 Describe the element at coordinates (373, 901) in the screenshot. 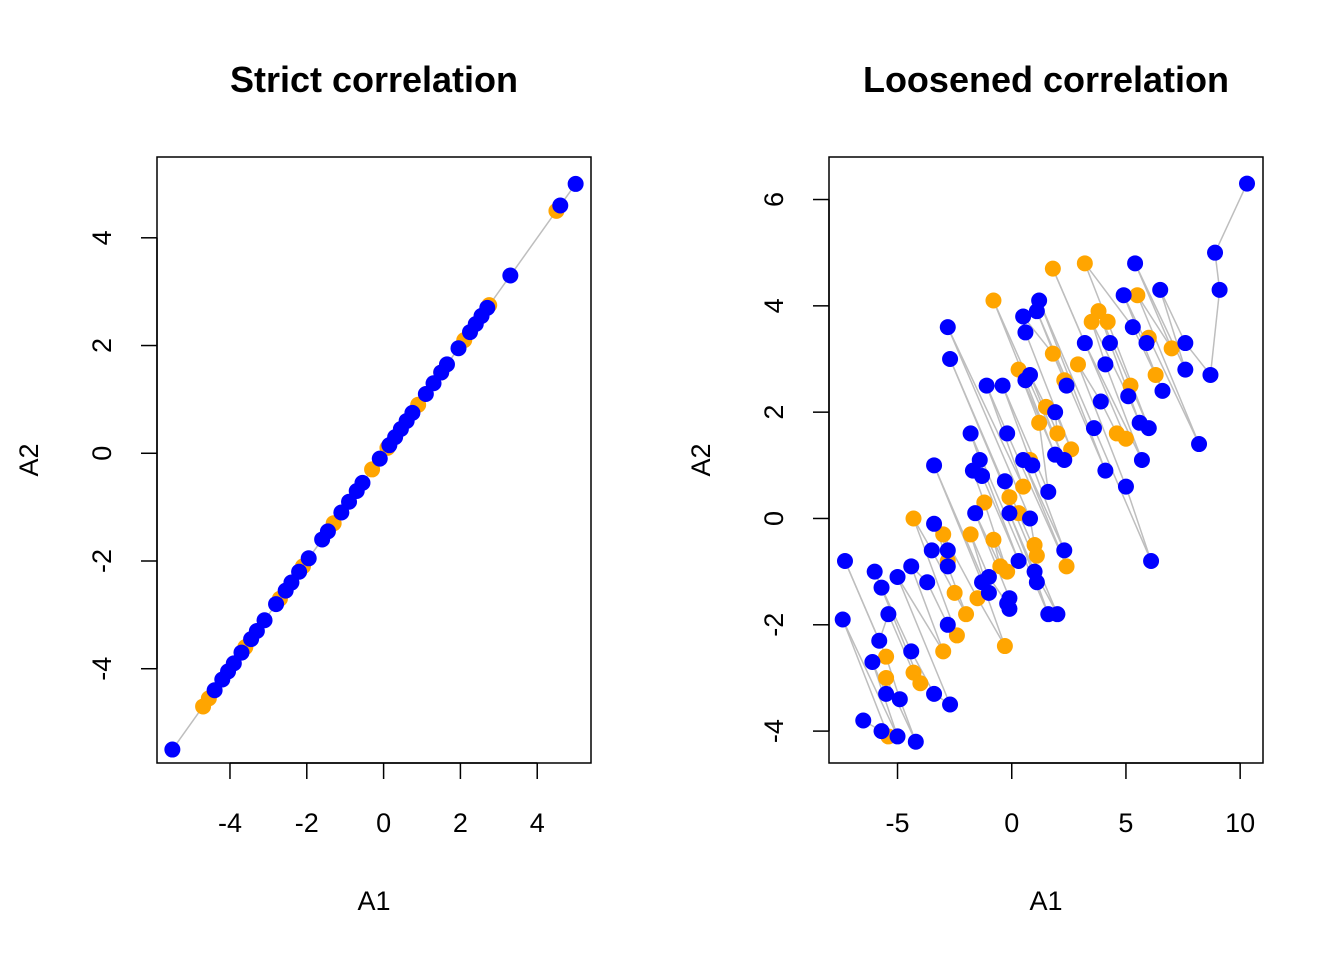

I see `x-axis-label: A1` at that location.